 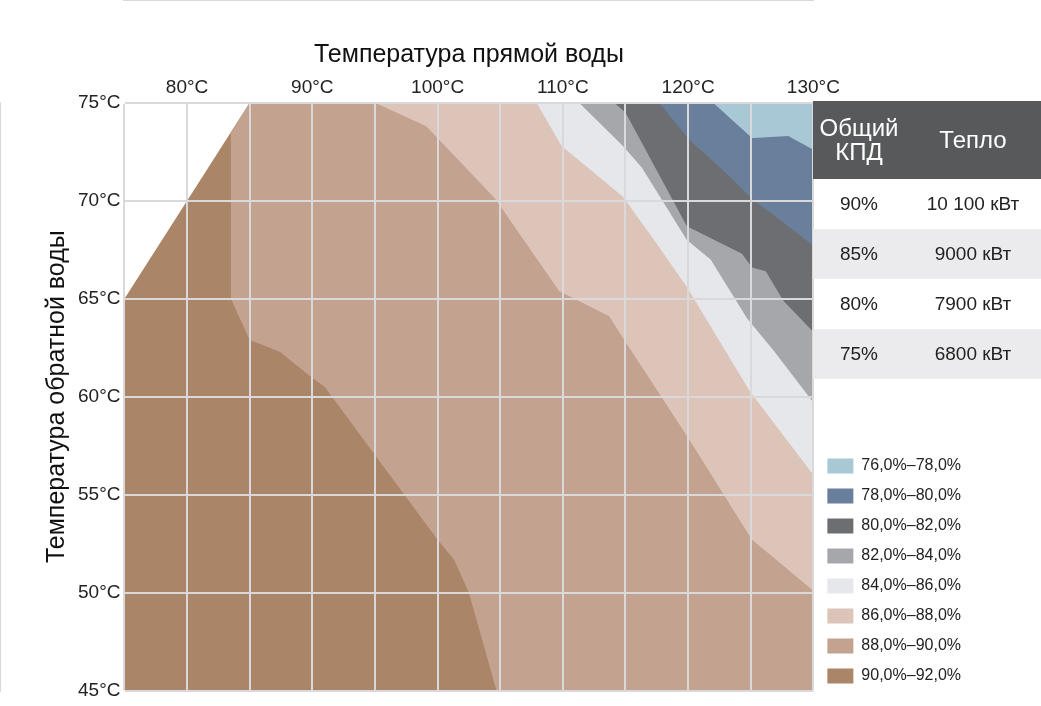 What do you see at coordinates (54, 397) in the screenshot?
I see `y-axis-title: Температура обратной воды` at bounding box center [54, 397].